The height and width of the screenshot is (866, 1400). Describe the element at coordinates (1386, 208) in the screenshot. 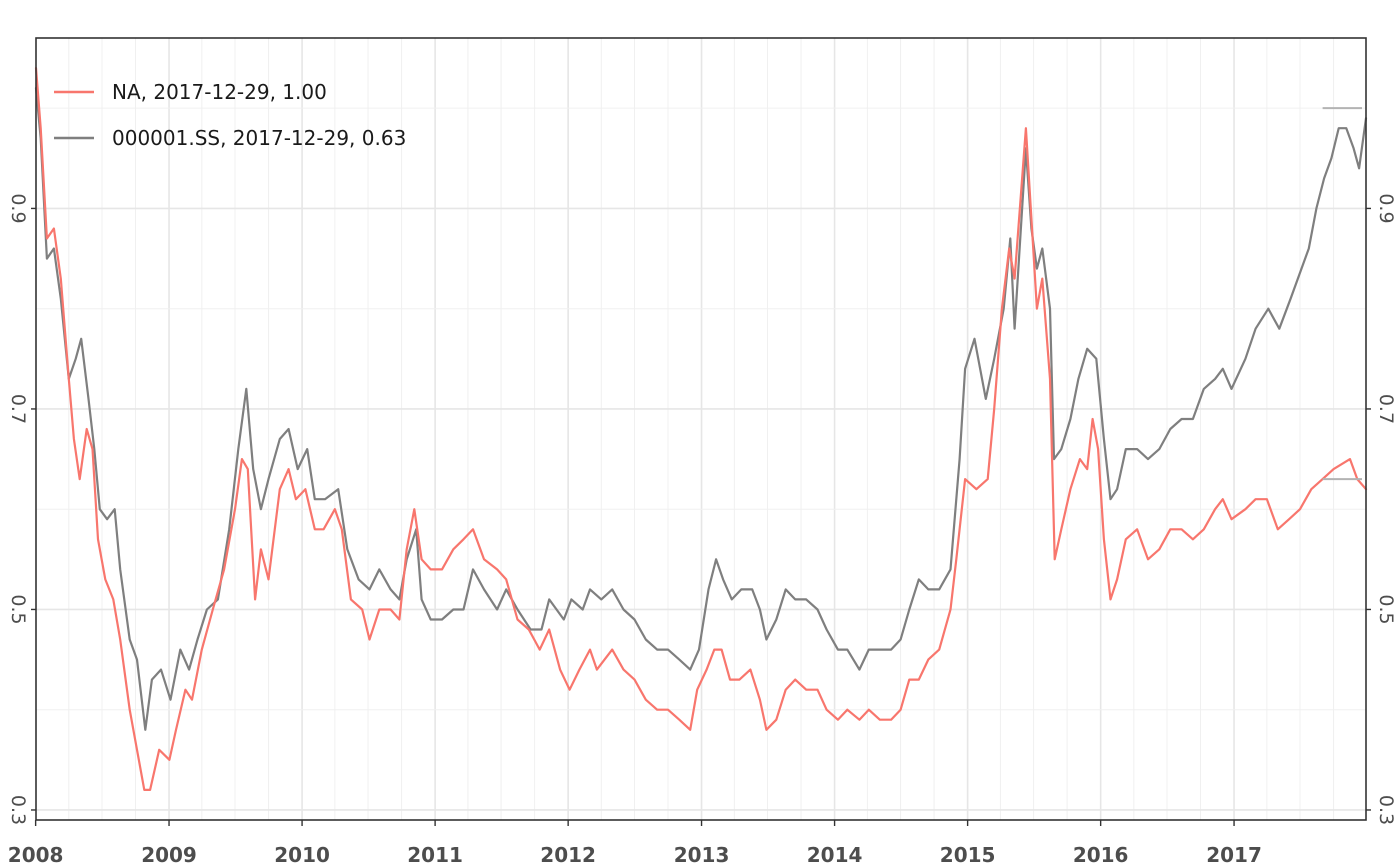

I see `y-tick-label-right: 0.9` at that location.